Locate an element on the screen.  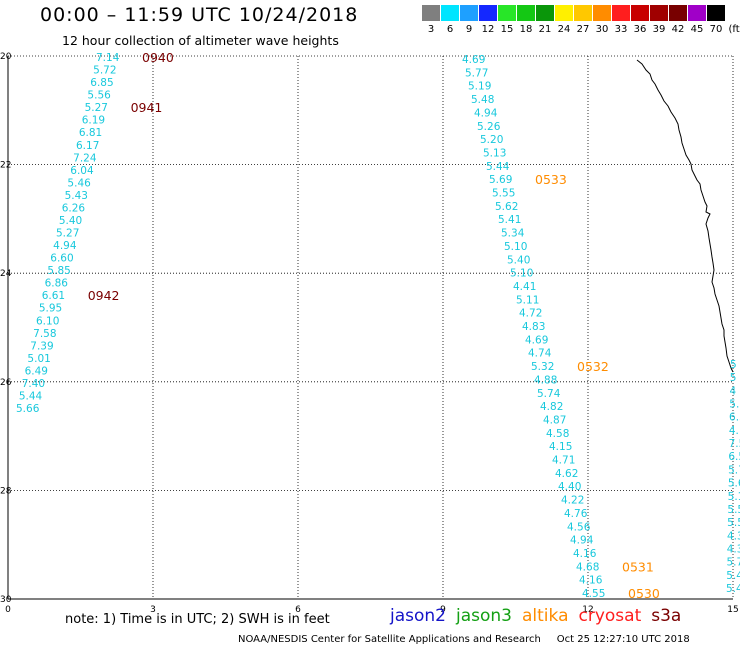
wave-height-value: 4.72 is located at coordinates (530, 314).